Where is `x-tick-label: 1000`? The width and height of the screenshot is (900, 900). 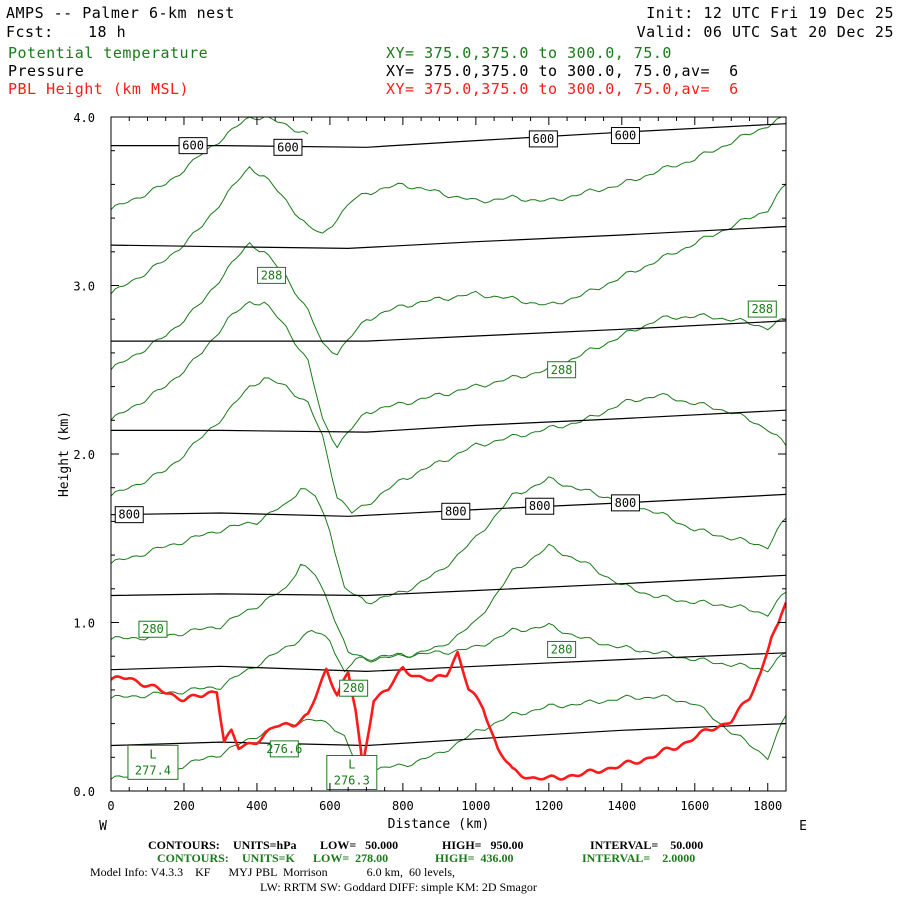 x-tick-label: 1000 is located at coordinates (475, 806).